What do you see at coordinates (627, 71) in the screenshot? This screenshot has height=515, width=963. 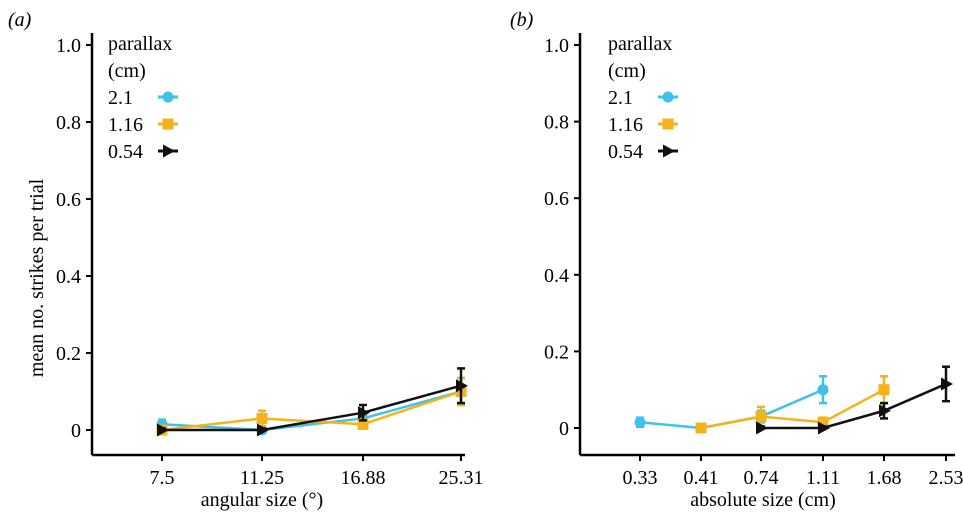 I see `panel-b-legend-title-line2: (cm)` at bounding box center [627, 71].